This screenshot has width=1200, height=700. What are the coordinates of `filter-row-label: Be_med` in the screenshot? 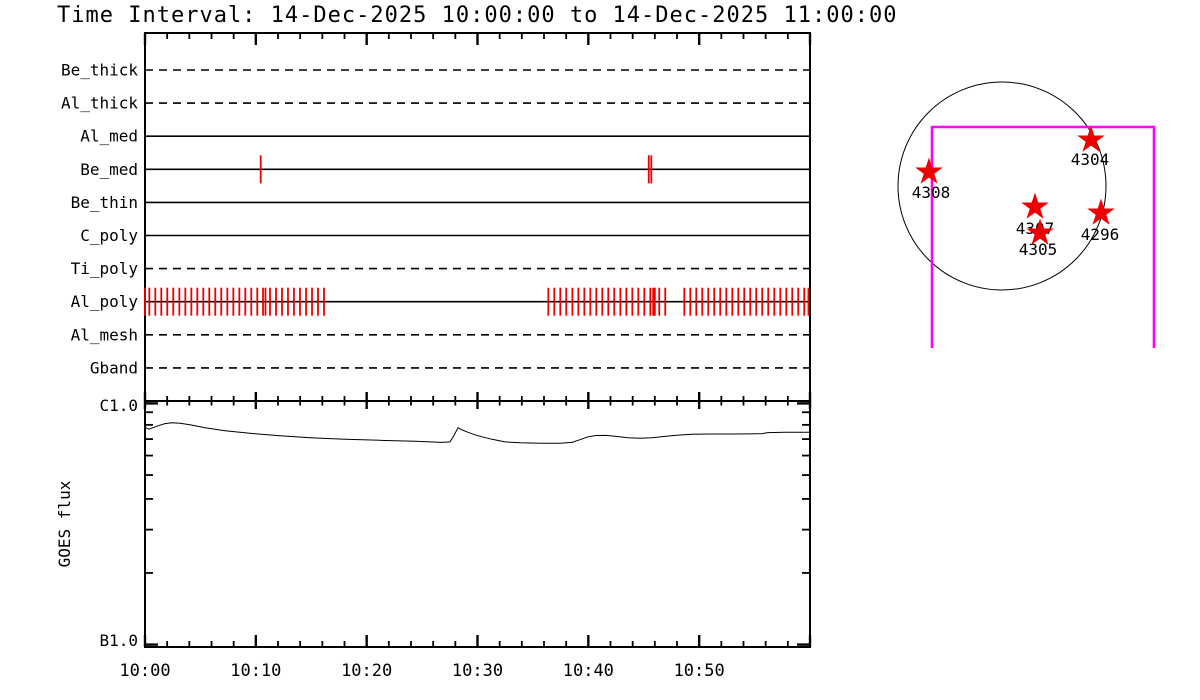 It's located at (109, 169).